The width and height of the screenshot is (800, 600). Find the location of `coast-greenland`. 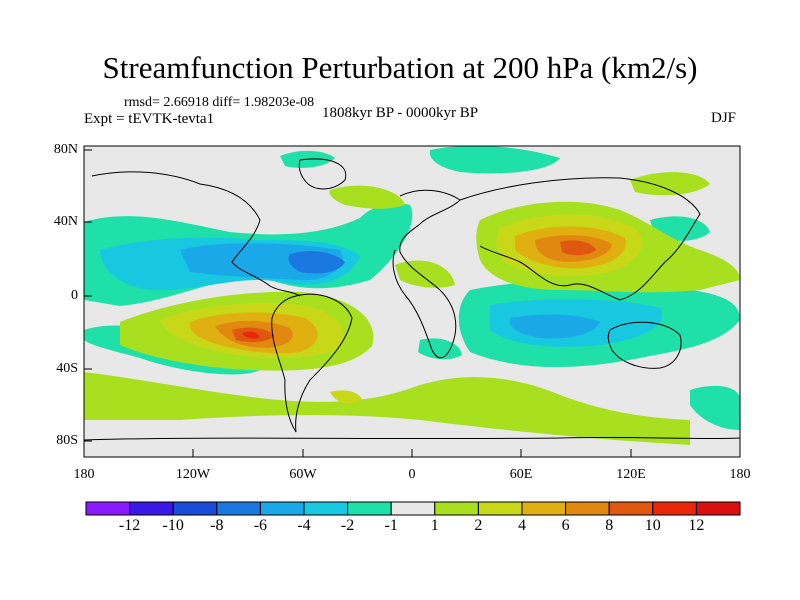

coast-greenland is located at coordinates (322, 174).